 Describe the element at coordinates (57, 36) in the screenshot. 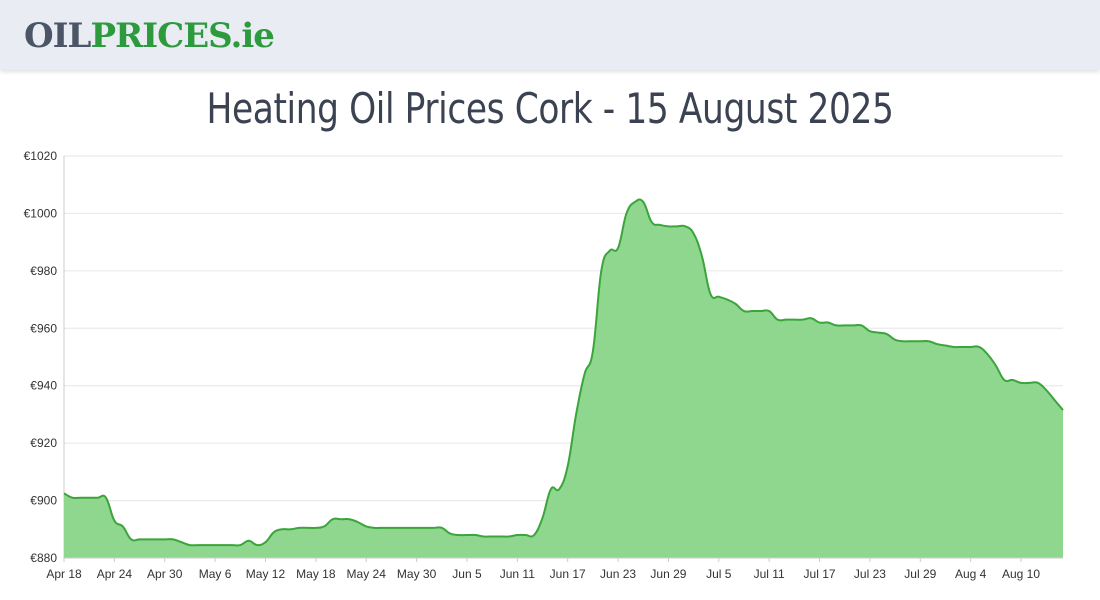

I see `logo-text-oil: OIL` at that location.